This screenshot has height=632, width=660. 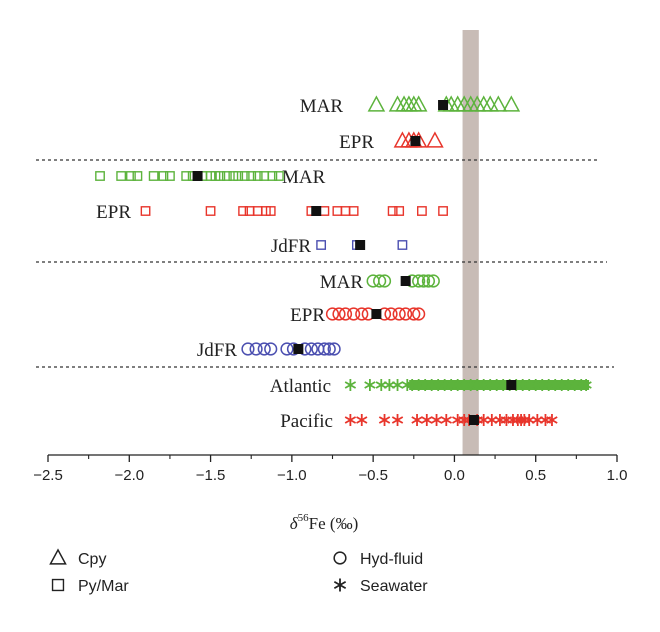 I want to click on x-axis-title: δ56Fe (‰), so click(x=324, y=522).